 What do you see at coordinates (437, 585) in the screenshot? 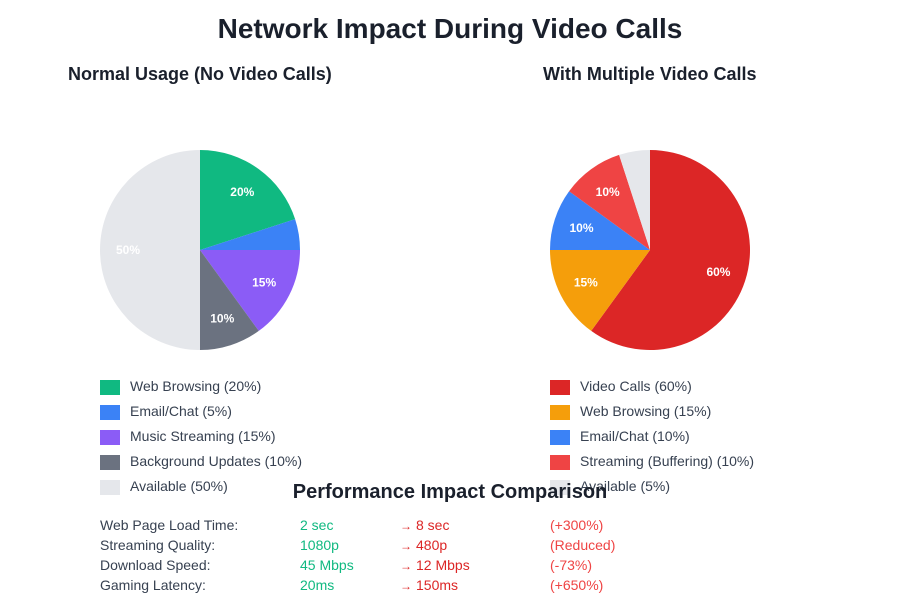
I see `after-value-text: 150ms` at bounding box center [437, 585].